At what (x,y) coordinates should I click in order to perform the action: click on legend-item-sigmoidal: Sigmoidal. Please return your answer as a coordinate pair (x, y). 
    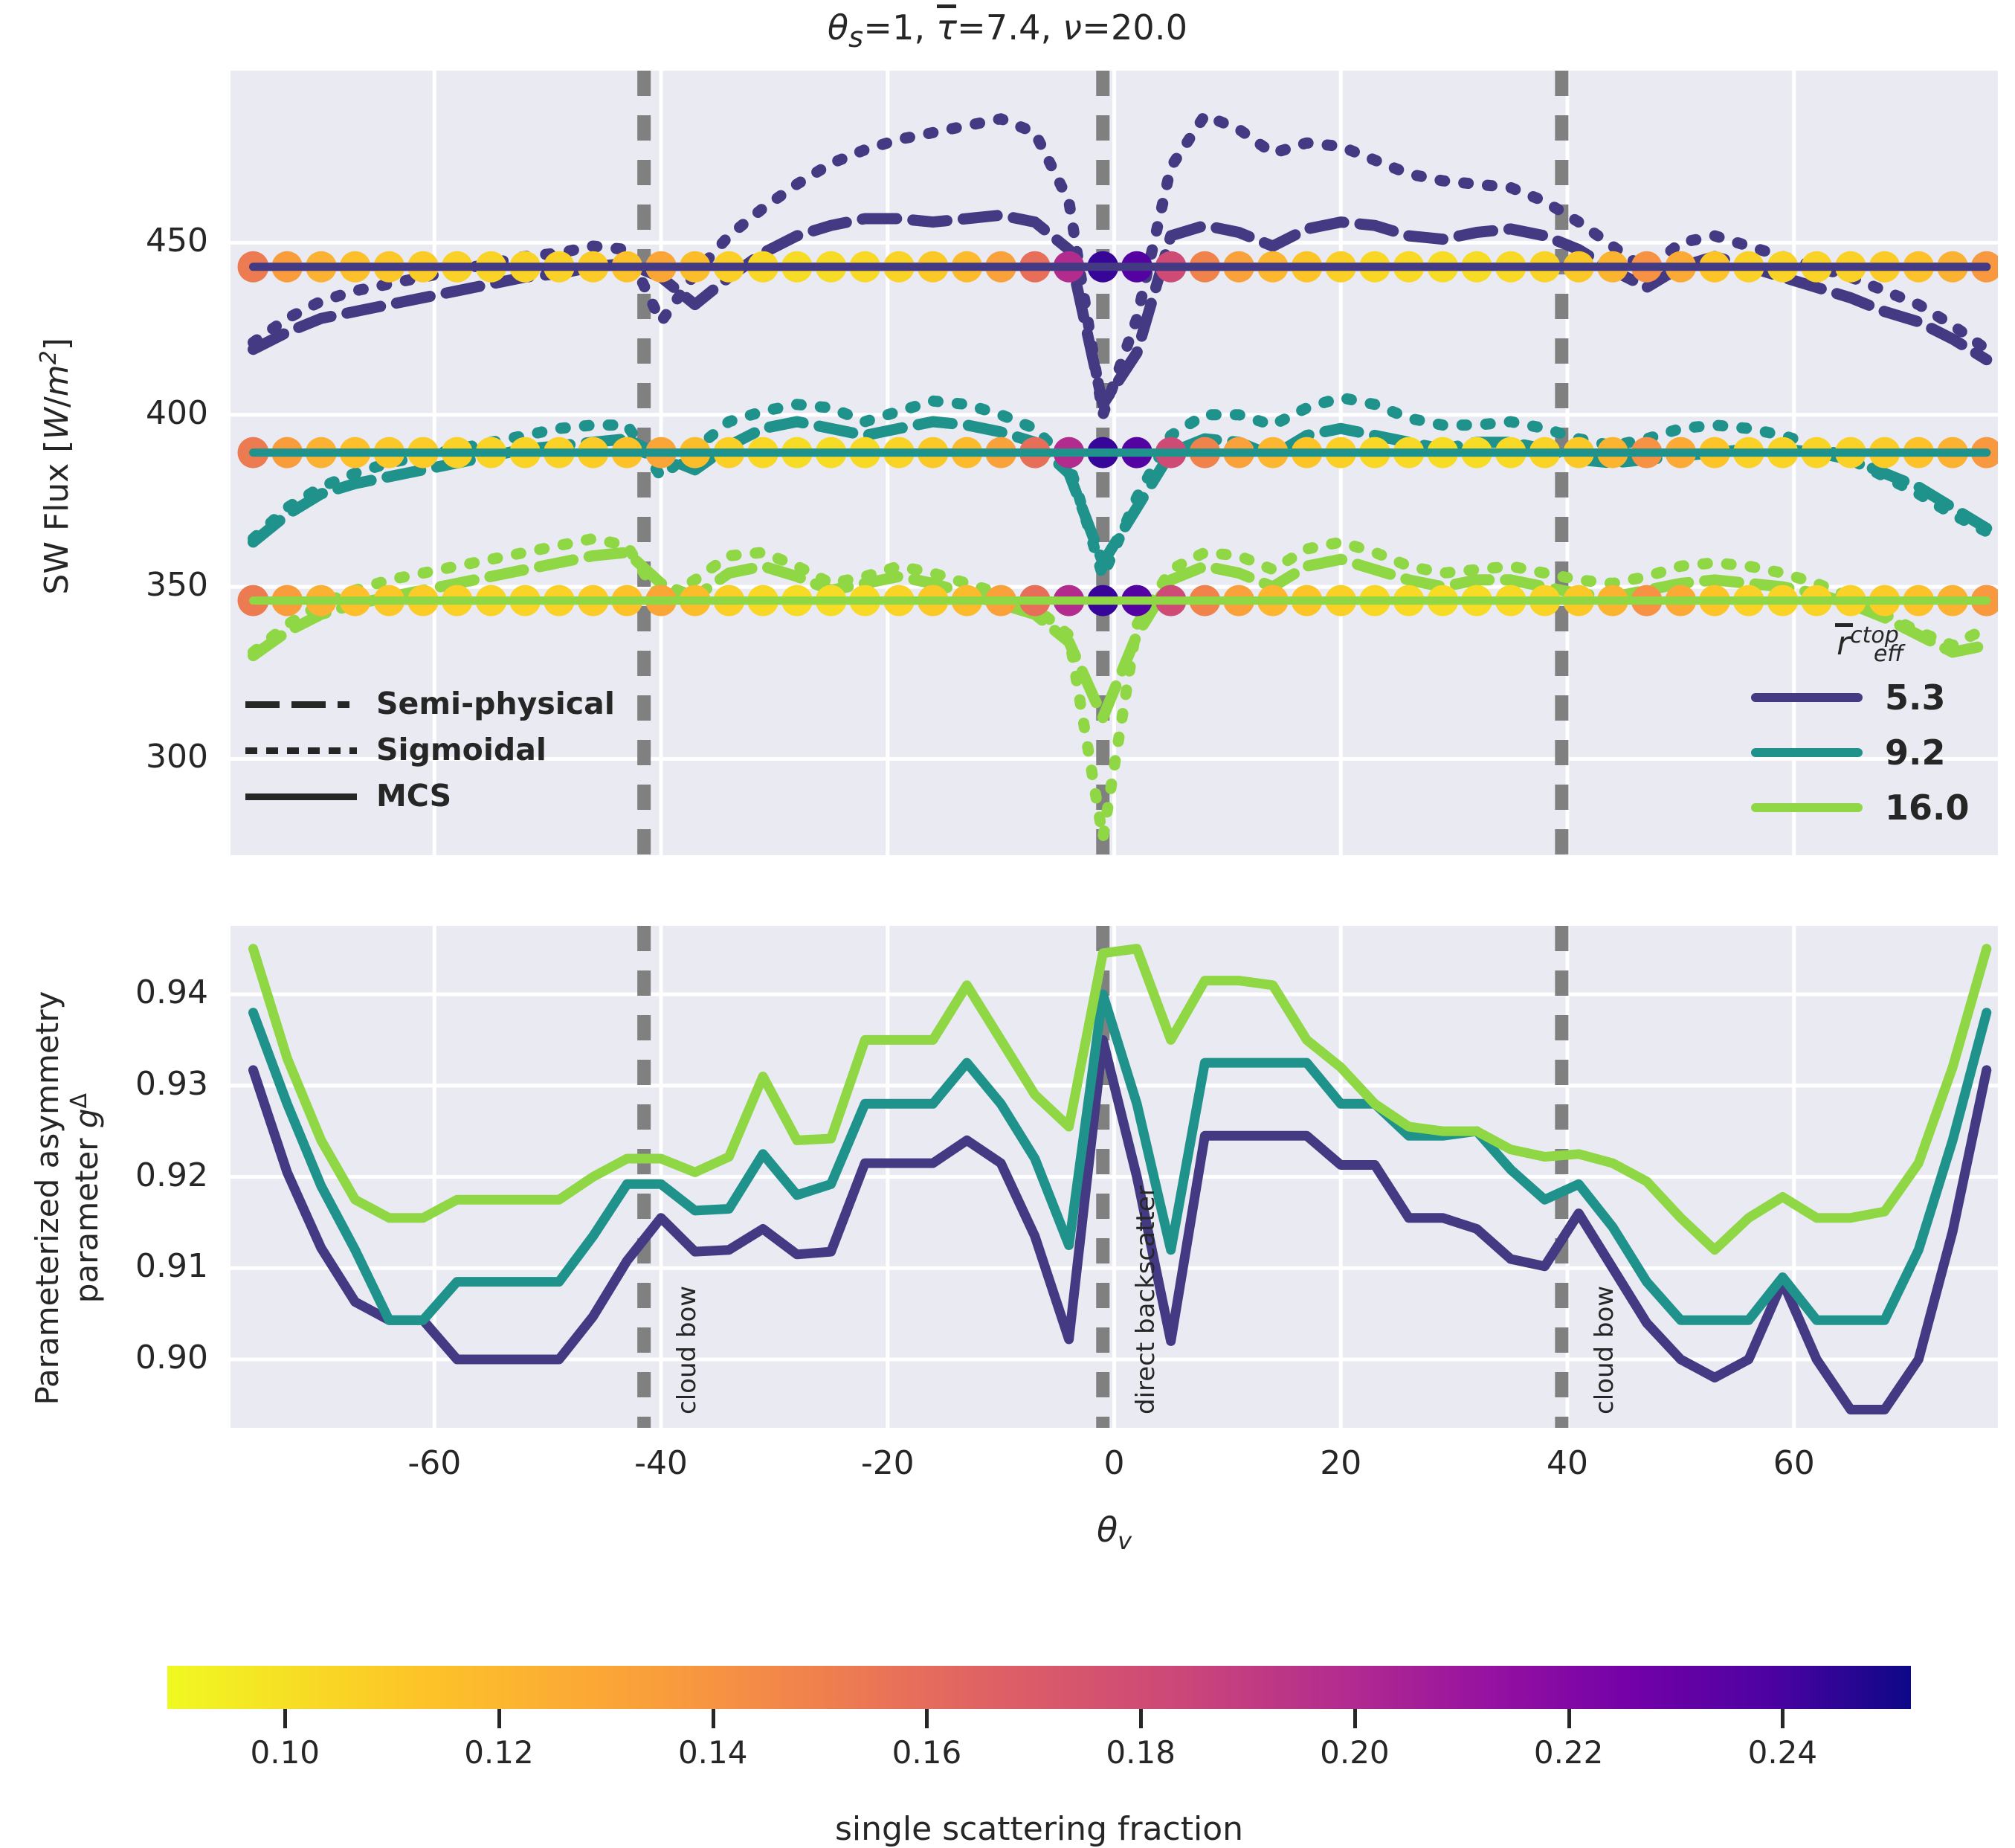
    Looking at the image, I should click on (430, 750).